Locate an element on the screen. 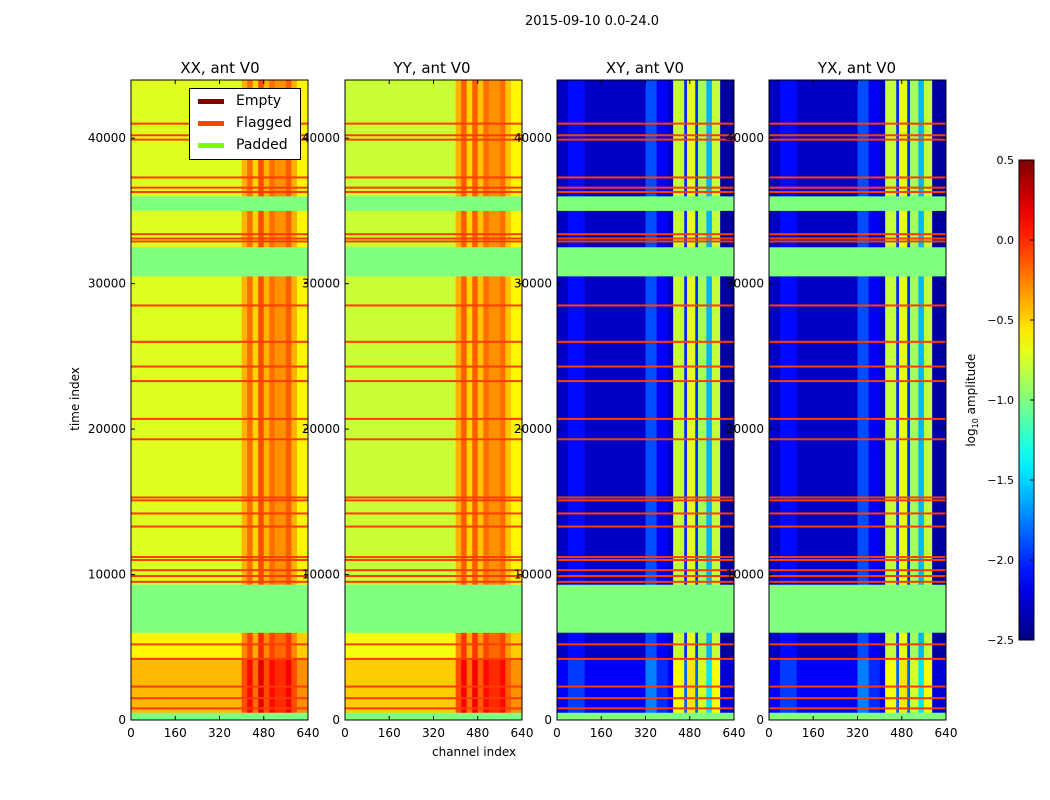 The width and height of the screenshot is (1050, 800). x-tick-label: 160 is located at coordinates (813, 733).